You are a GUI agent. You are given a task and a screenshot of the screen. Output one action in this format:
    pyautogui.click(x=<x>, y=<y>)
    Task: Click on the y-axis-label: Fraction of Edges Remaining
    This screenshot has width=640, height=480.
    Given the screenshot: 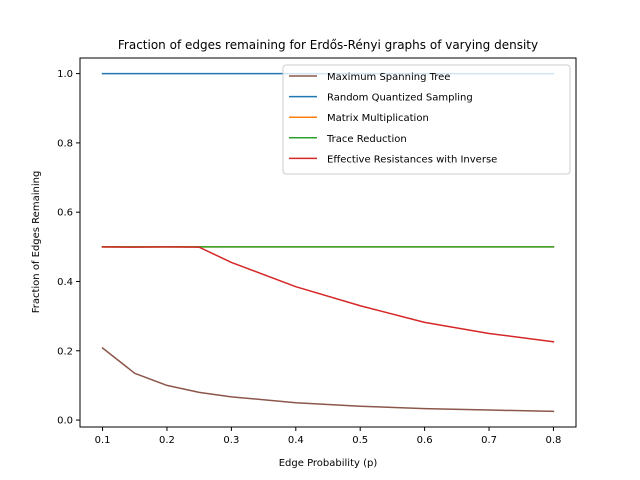 What is the action you would take?
    pyautogui.click(x=36, y=242)
    